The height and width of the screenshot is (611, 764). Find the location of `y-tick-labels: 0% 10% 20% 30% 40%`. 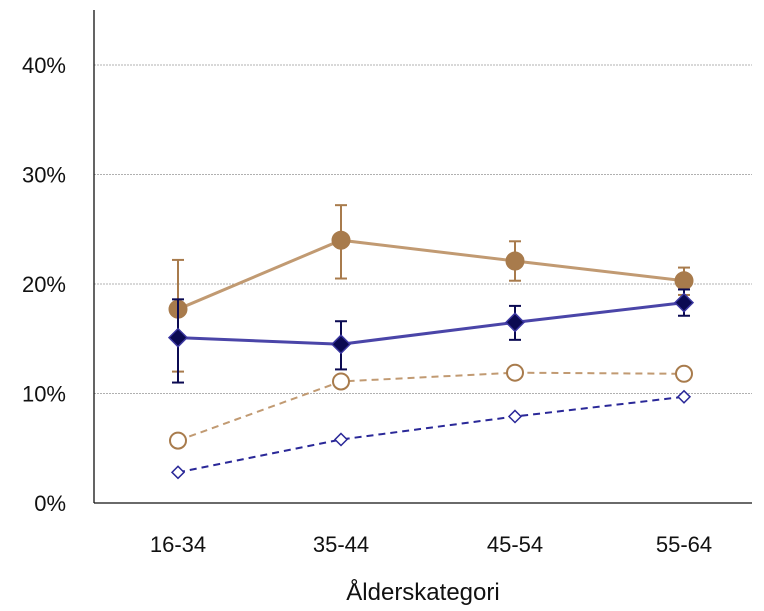

y-tick-labels: 0% 10% 20% 30% 40% is located at coordinates (44, 284).